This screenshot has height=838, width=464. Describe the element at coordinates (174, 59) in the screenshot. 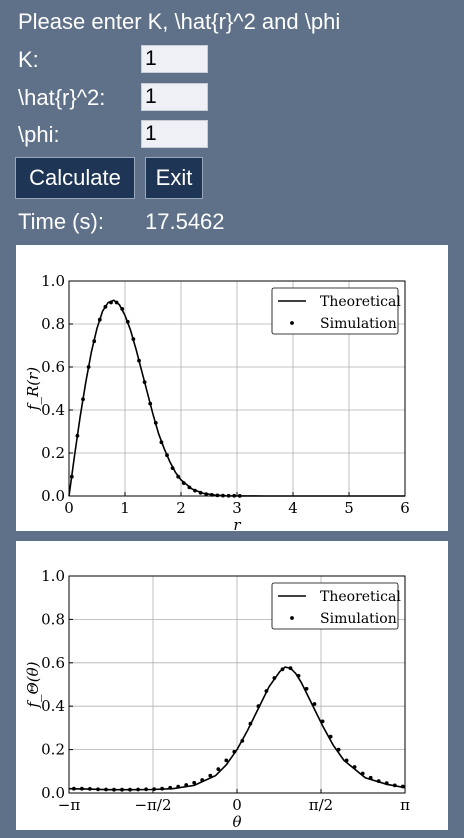

I see `k-input` at that location.